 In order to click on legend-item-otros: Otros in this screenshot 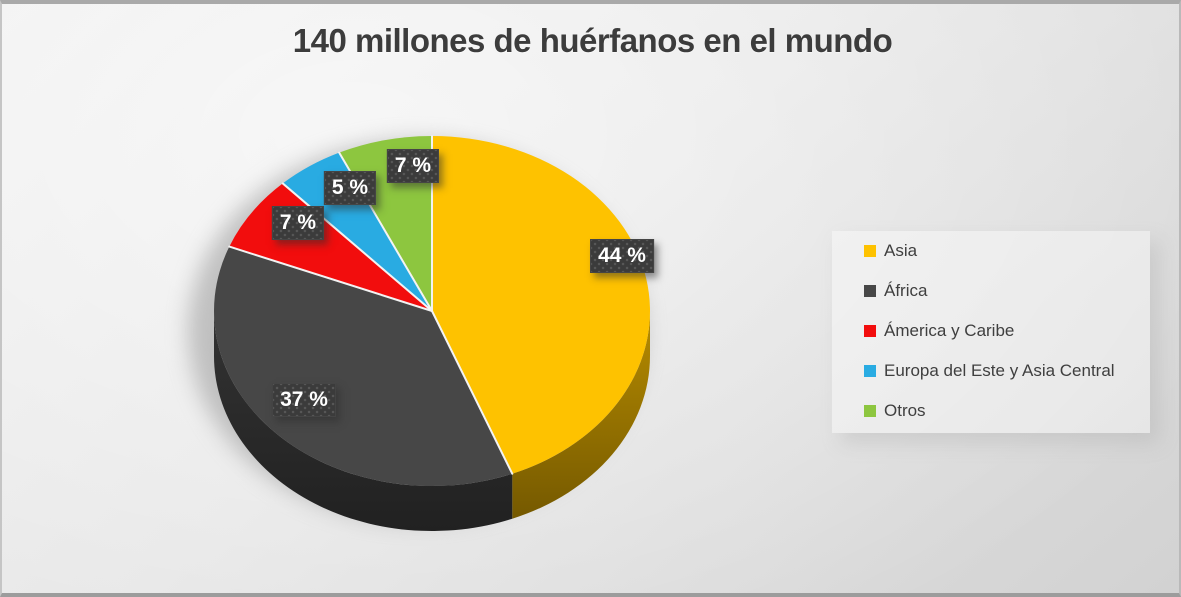, I will do `click(991, 411)`.